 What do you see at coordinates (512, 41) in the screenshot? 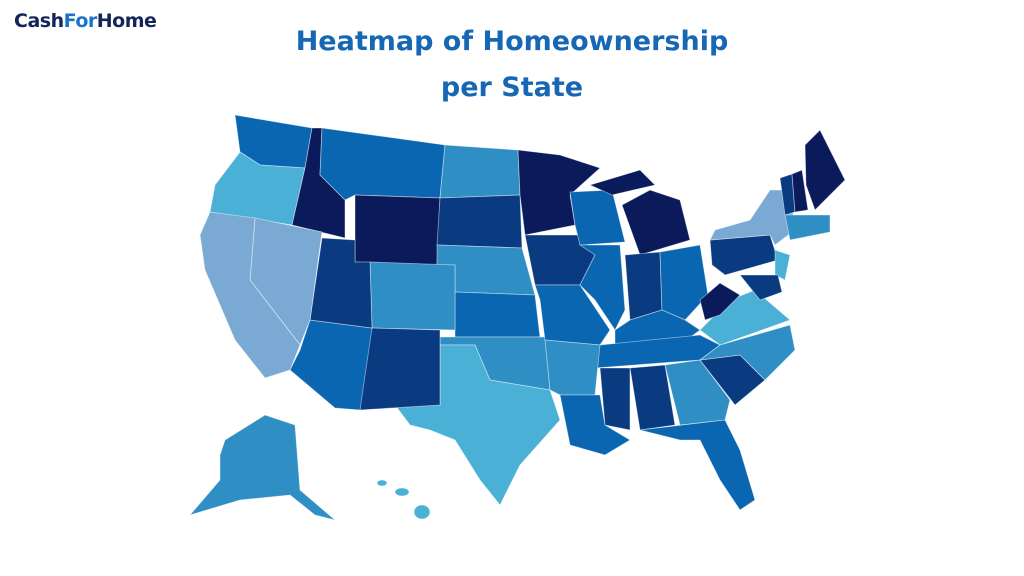
I see `title-line: Heatmap of Homeownership` at bounding box center [512, 41].